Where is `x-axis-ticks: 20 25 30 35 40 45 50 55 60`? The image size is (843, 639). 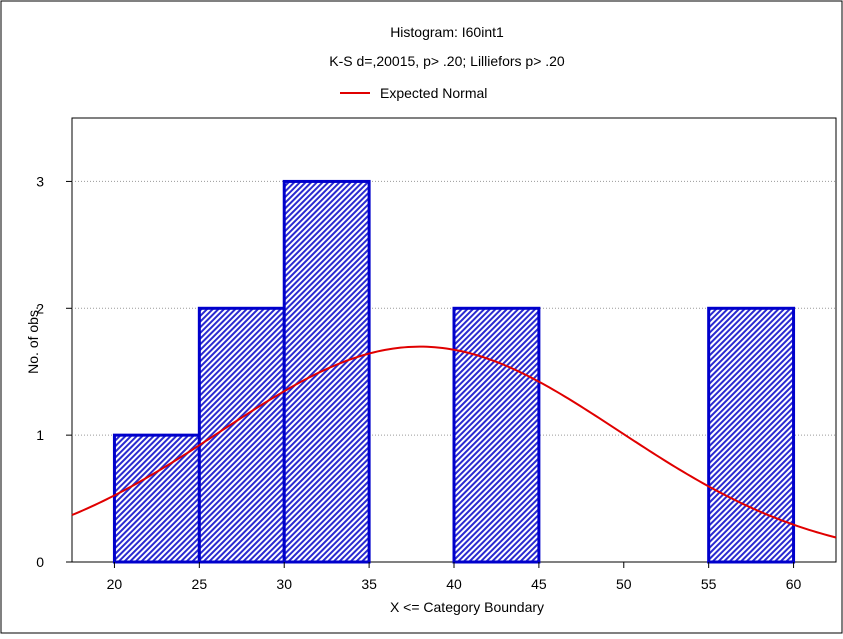
x-axis-ticks: 20 25 30 35 40 45 50 55 60 is located at coordinates (454, 577).